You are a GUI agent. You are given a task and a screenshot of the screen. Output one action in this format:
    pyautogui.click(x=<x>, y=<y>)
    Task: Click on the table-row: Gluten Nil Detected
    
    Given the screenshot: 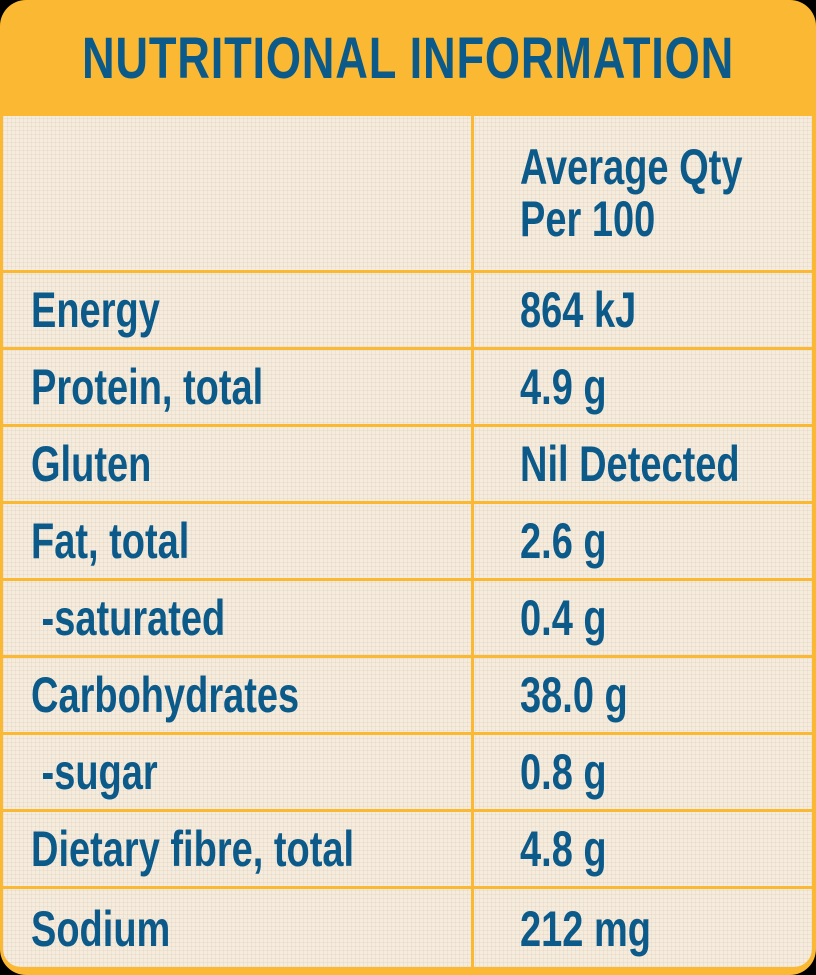 What is the action you would take?
    pyautogui.click(x=407, y=465)
    